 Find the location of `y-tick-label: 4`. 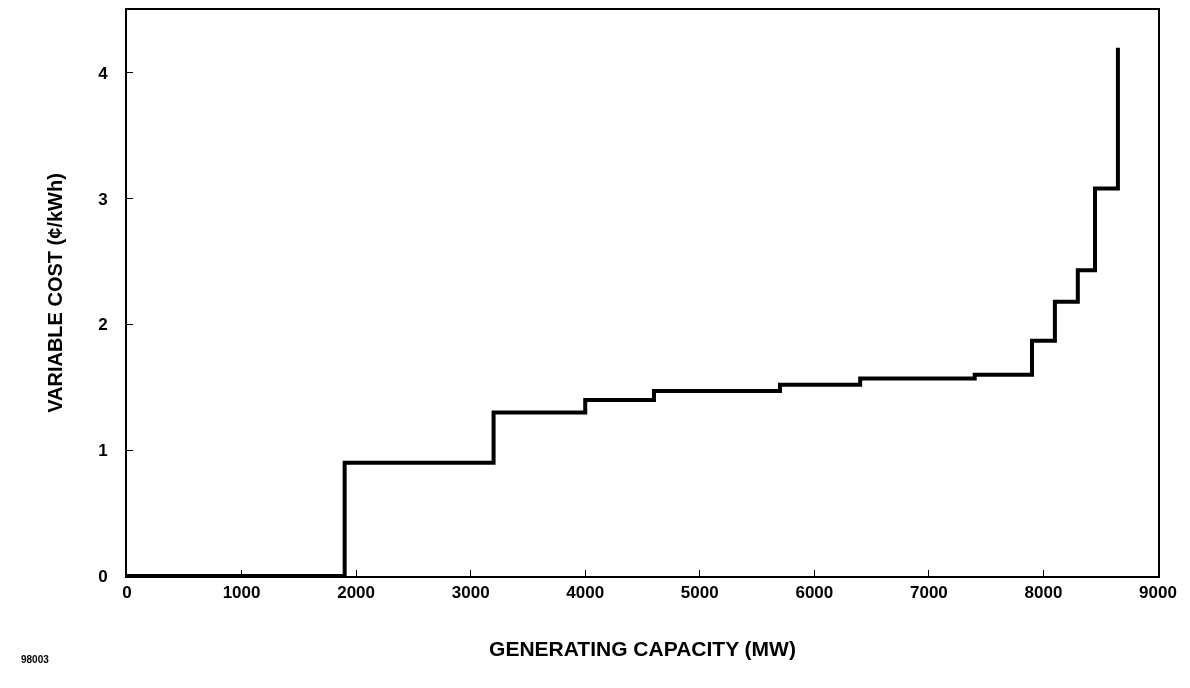

y-tick-label: 4 is located at coordinates (103, 73).